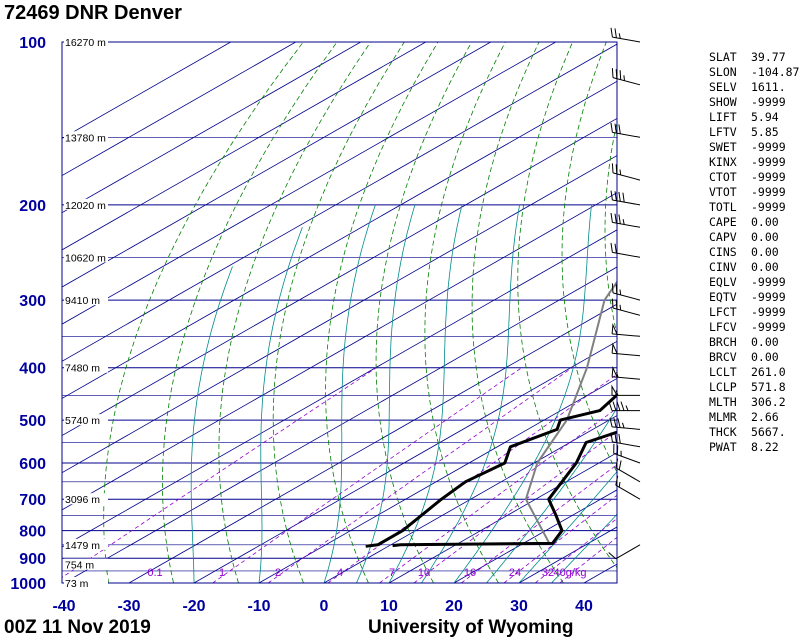  I want to click on index-row: EQLV -9999, so click(754, 282).